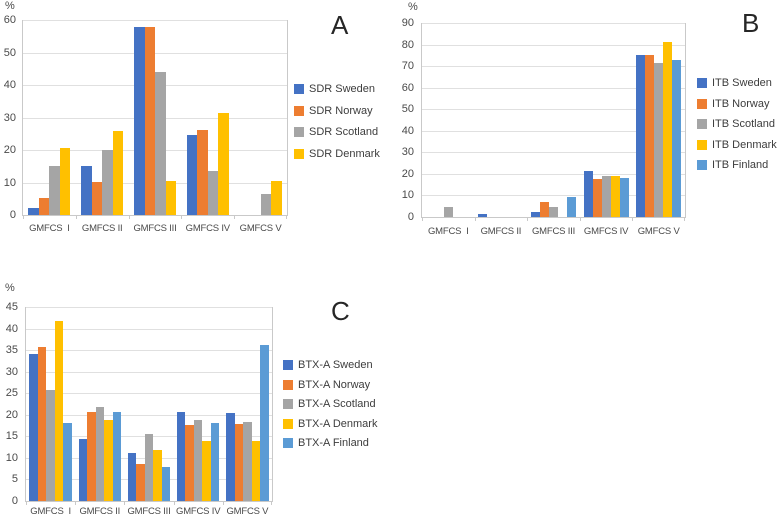  I want to click on panel-letter-c: C, so click(340, 311).